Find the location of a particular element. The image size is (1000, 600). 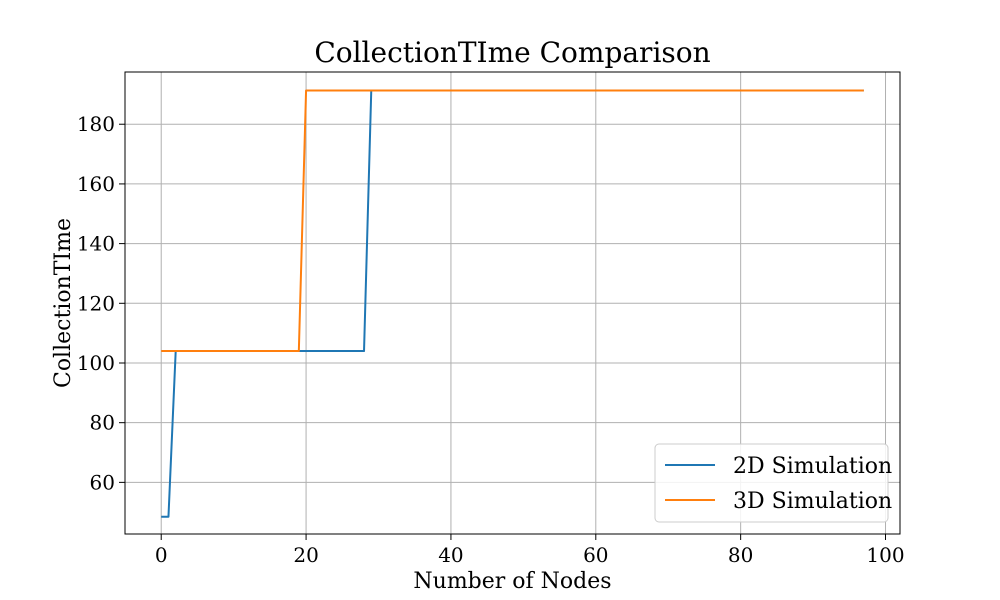

legend-label: 2D Simulation is located at coordinates (812, 466).